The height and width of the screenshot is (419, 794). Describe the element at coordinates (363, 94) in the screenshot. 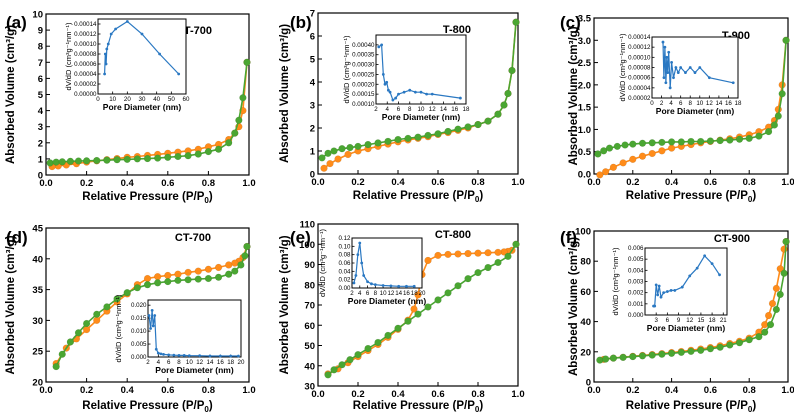

I see `inset-y-tick-label: 0.00015` at that location.